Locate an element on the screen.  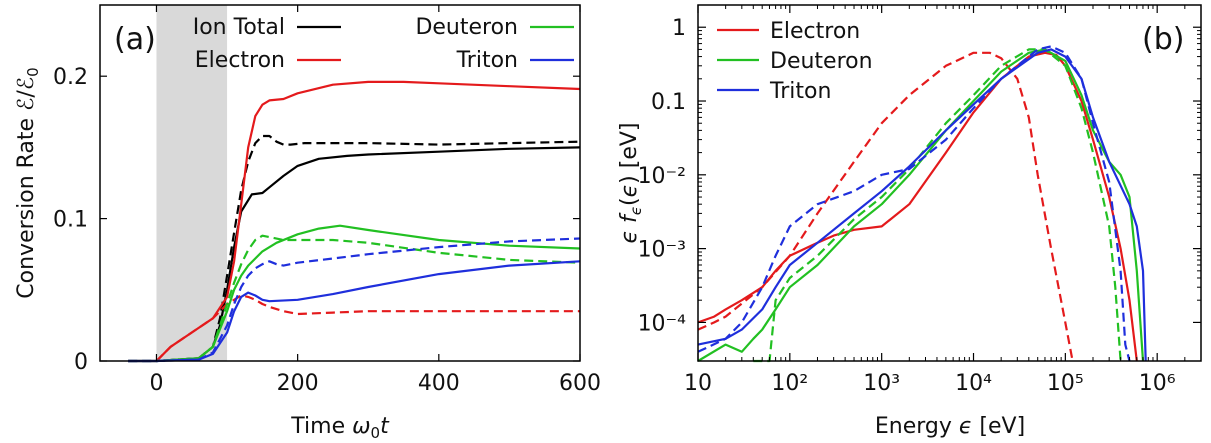
series-deuteron-dashed is located at coordinates (354, 298).